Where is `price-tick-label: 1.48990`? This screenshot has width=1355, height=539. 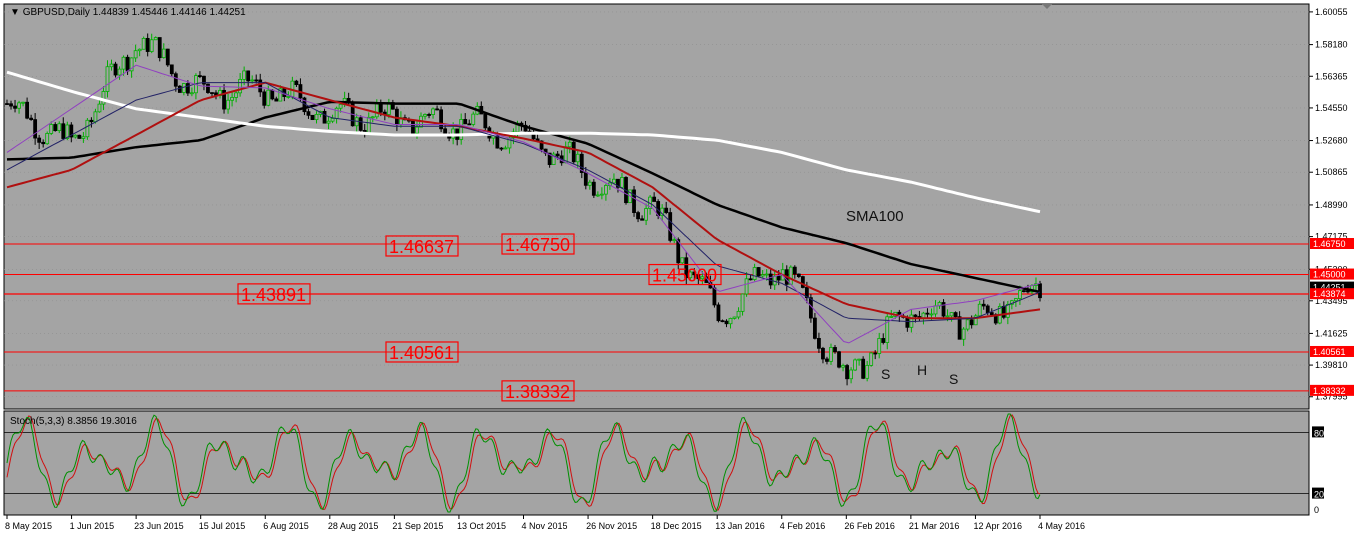 price-tick-label: 1.48990 is located at coordinates (1331, 205).